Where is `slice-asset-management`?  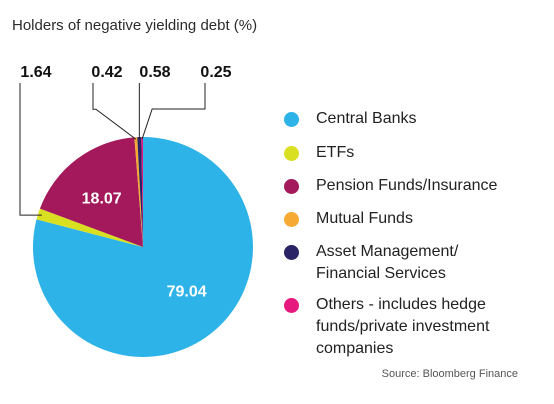 slice-asset-management is located at coordinates (140, 192).